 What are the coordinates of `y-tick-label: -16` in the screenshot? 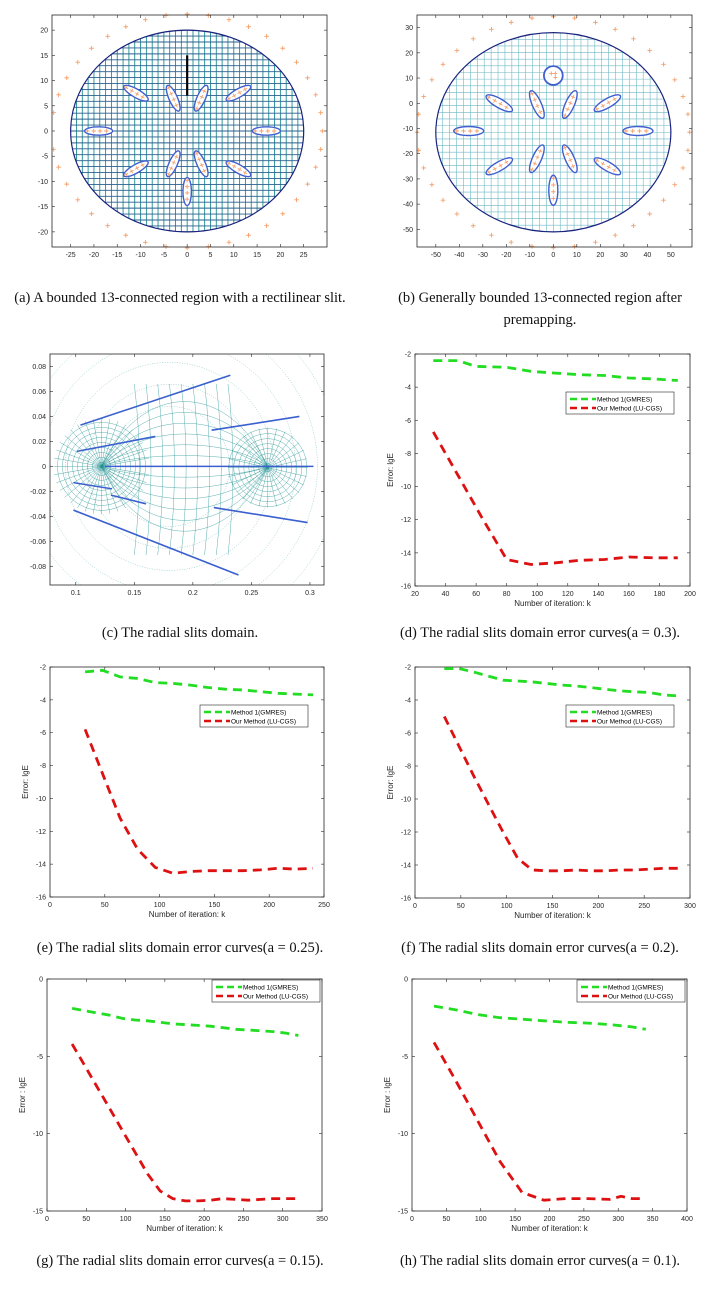 It's located at (406, 899).